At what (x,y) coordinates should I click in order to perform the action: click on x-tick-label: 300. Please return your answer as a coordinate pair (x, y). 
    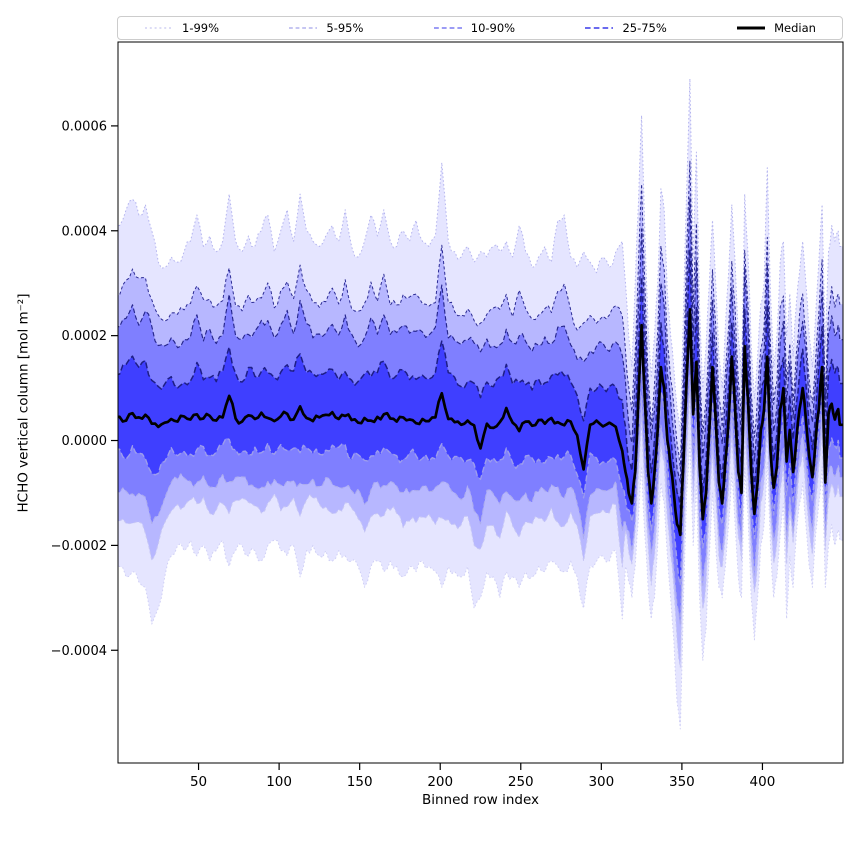
    Looking at the image, I should click on (601, 782).